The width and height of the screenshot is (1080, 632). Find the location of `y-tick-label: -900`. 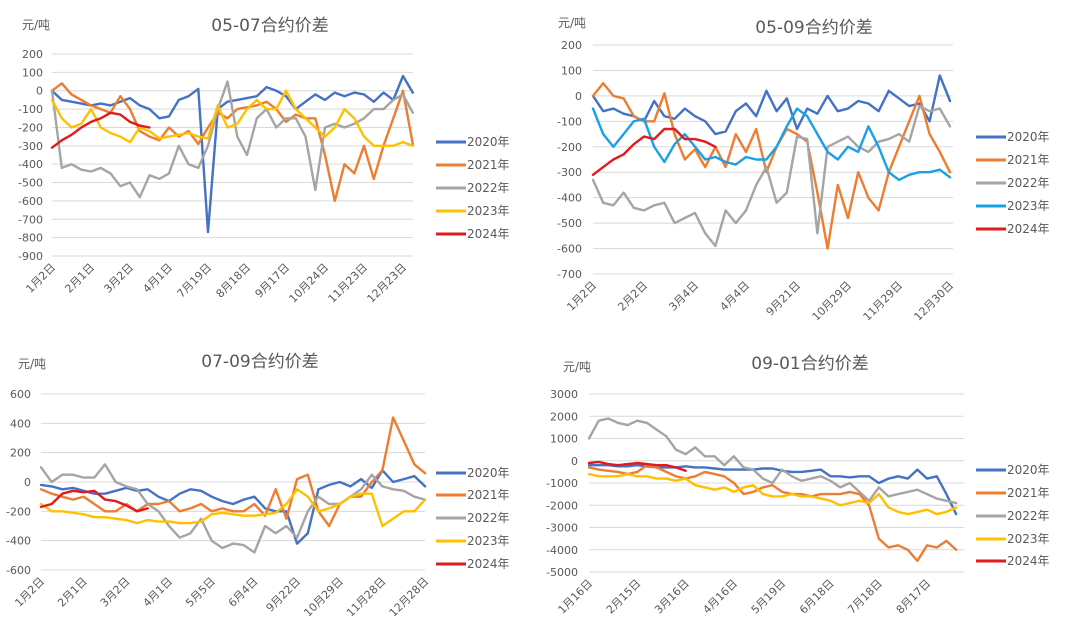

y-tick-label: -900 is located at coordinates (30, 256).